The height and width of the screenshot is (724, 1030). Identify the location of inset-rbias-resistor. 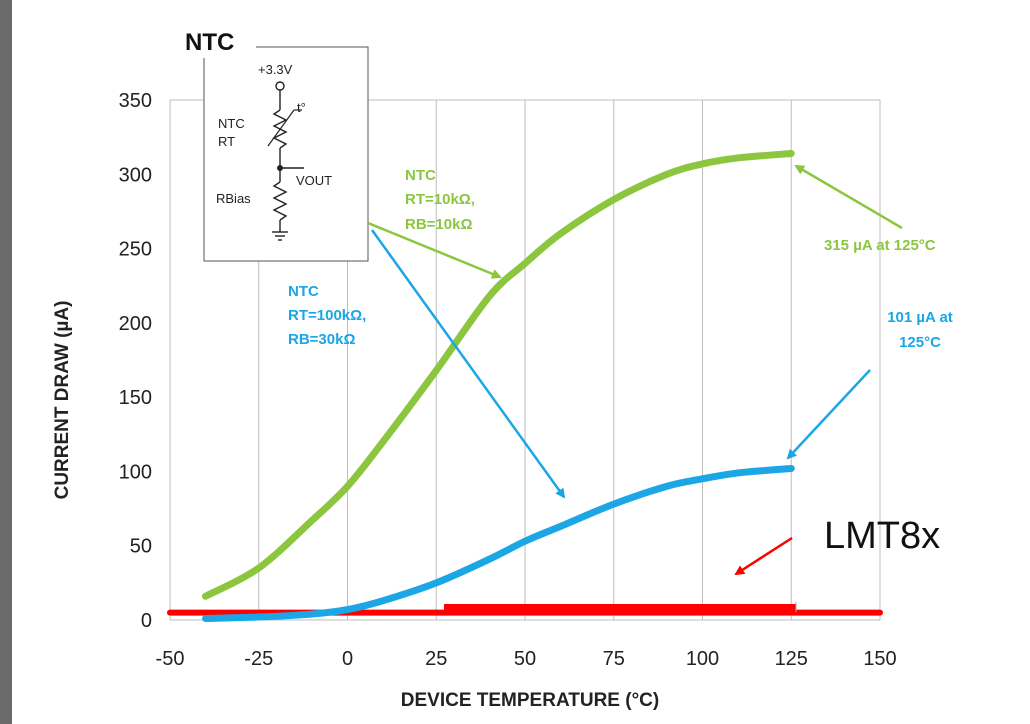
(280, 201).